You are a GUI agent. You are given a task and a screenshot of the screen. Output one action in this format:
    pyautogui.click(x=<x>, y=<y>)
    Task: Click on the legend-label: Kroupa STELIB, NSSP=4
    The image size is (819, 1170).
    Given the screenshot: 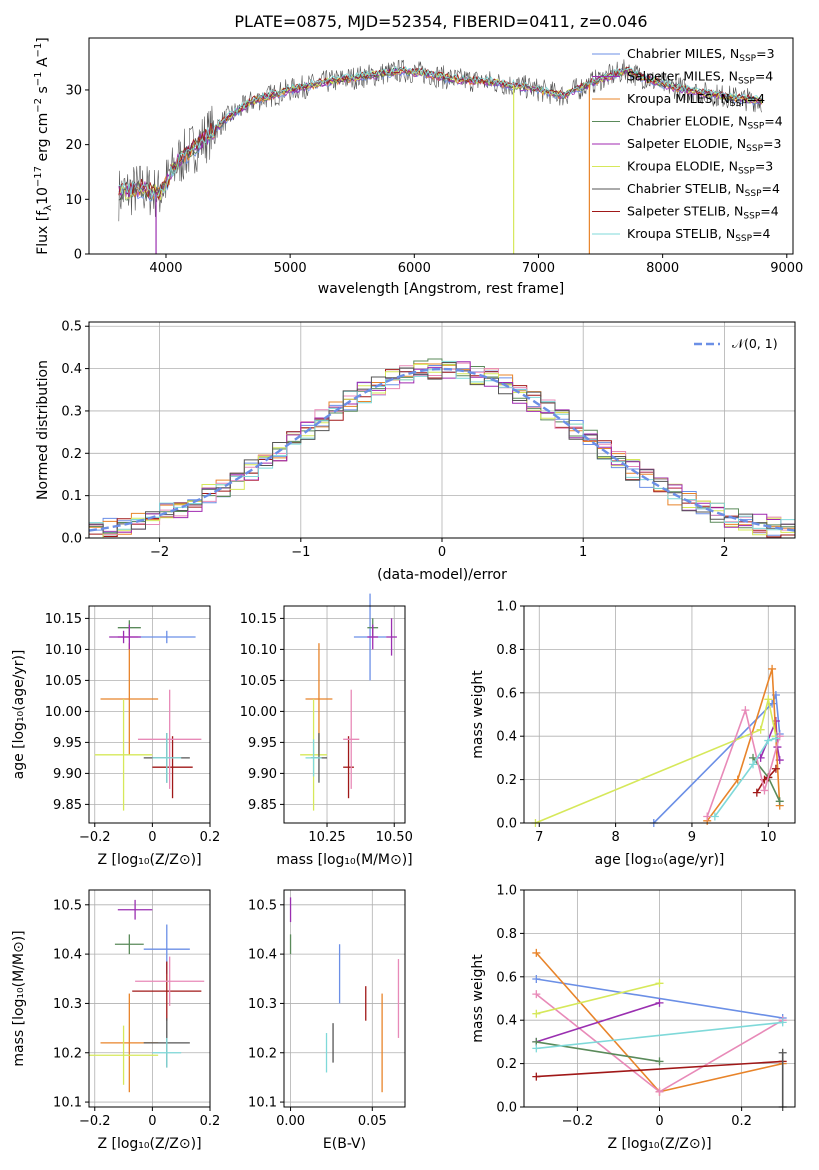 What is the action you would take?
    pyautogui.click(x=699, y=235)
    